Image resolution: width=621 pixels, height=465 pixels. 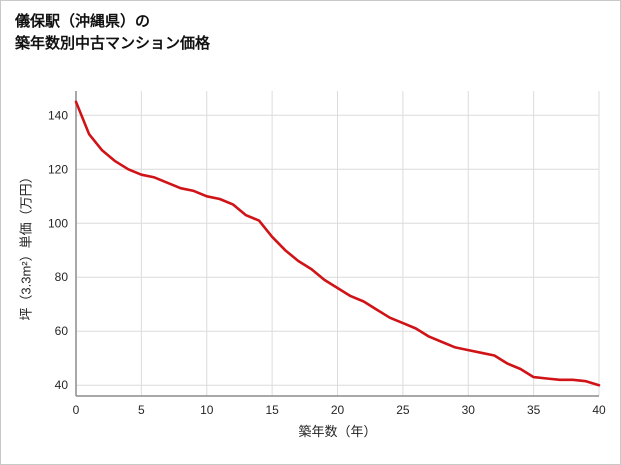 I want to click on x-tick-label: 35, so click(x=534, y=410).